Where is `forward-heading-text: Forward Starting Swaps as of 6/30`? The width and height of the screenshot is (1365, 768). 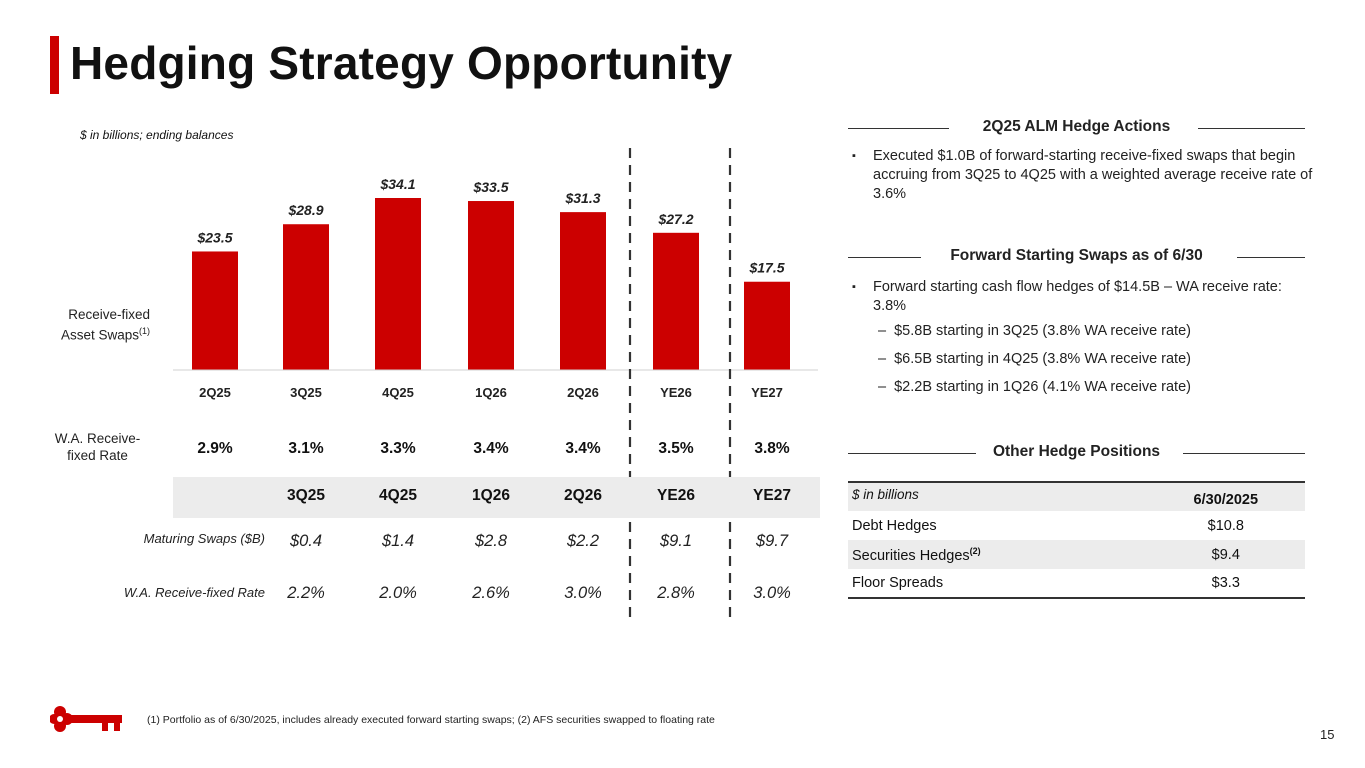 forward-heading-text: Forward Starting Swaps as of 6/30 is located at coordinates (1076, 255).